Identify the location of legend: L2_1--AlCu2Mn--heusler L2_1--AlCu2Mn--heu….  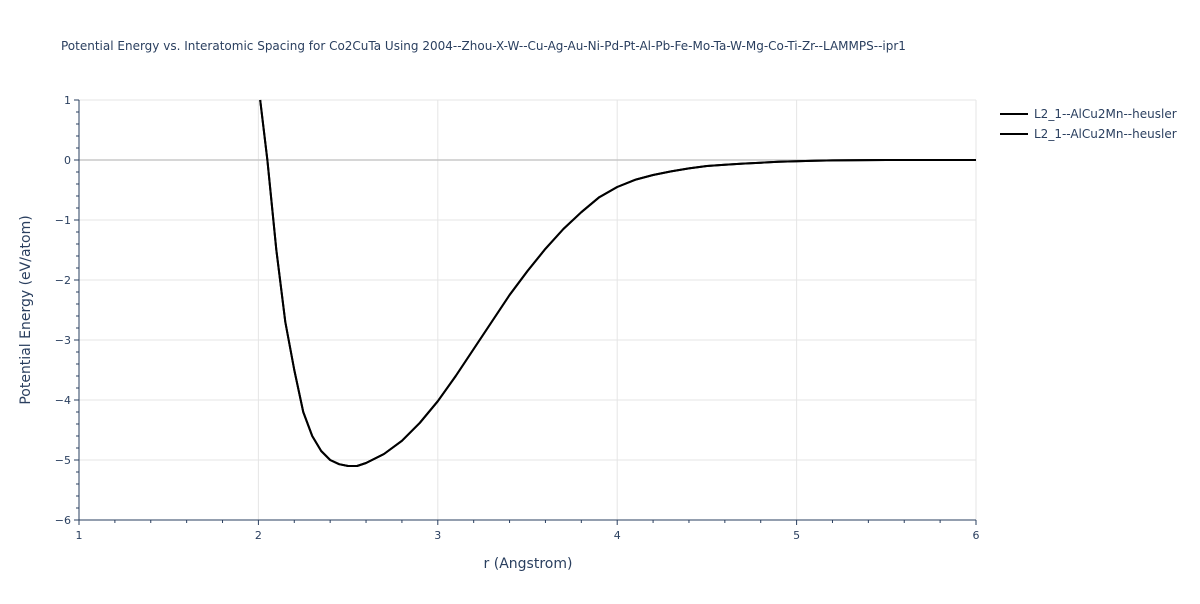
(1088, 124).